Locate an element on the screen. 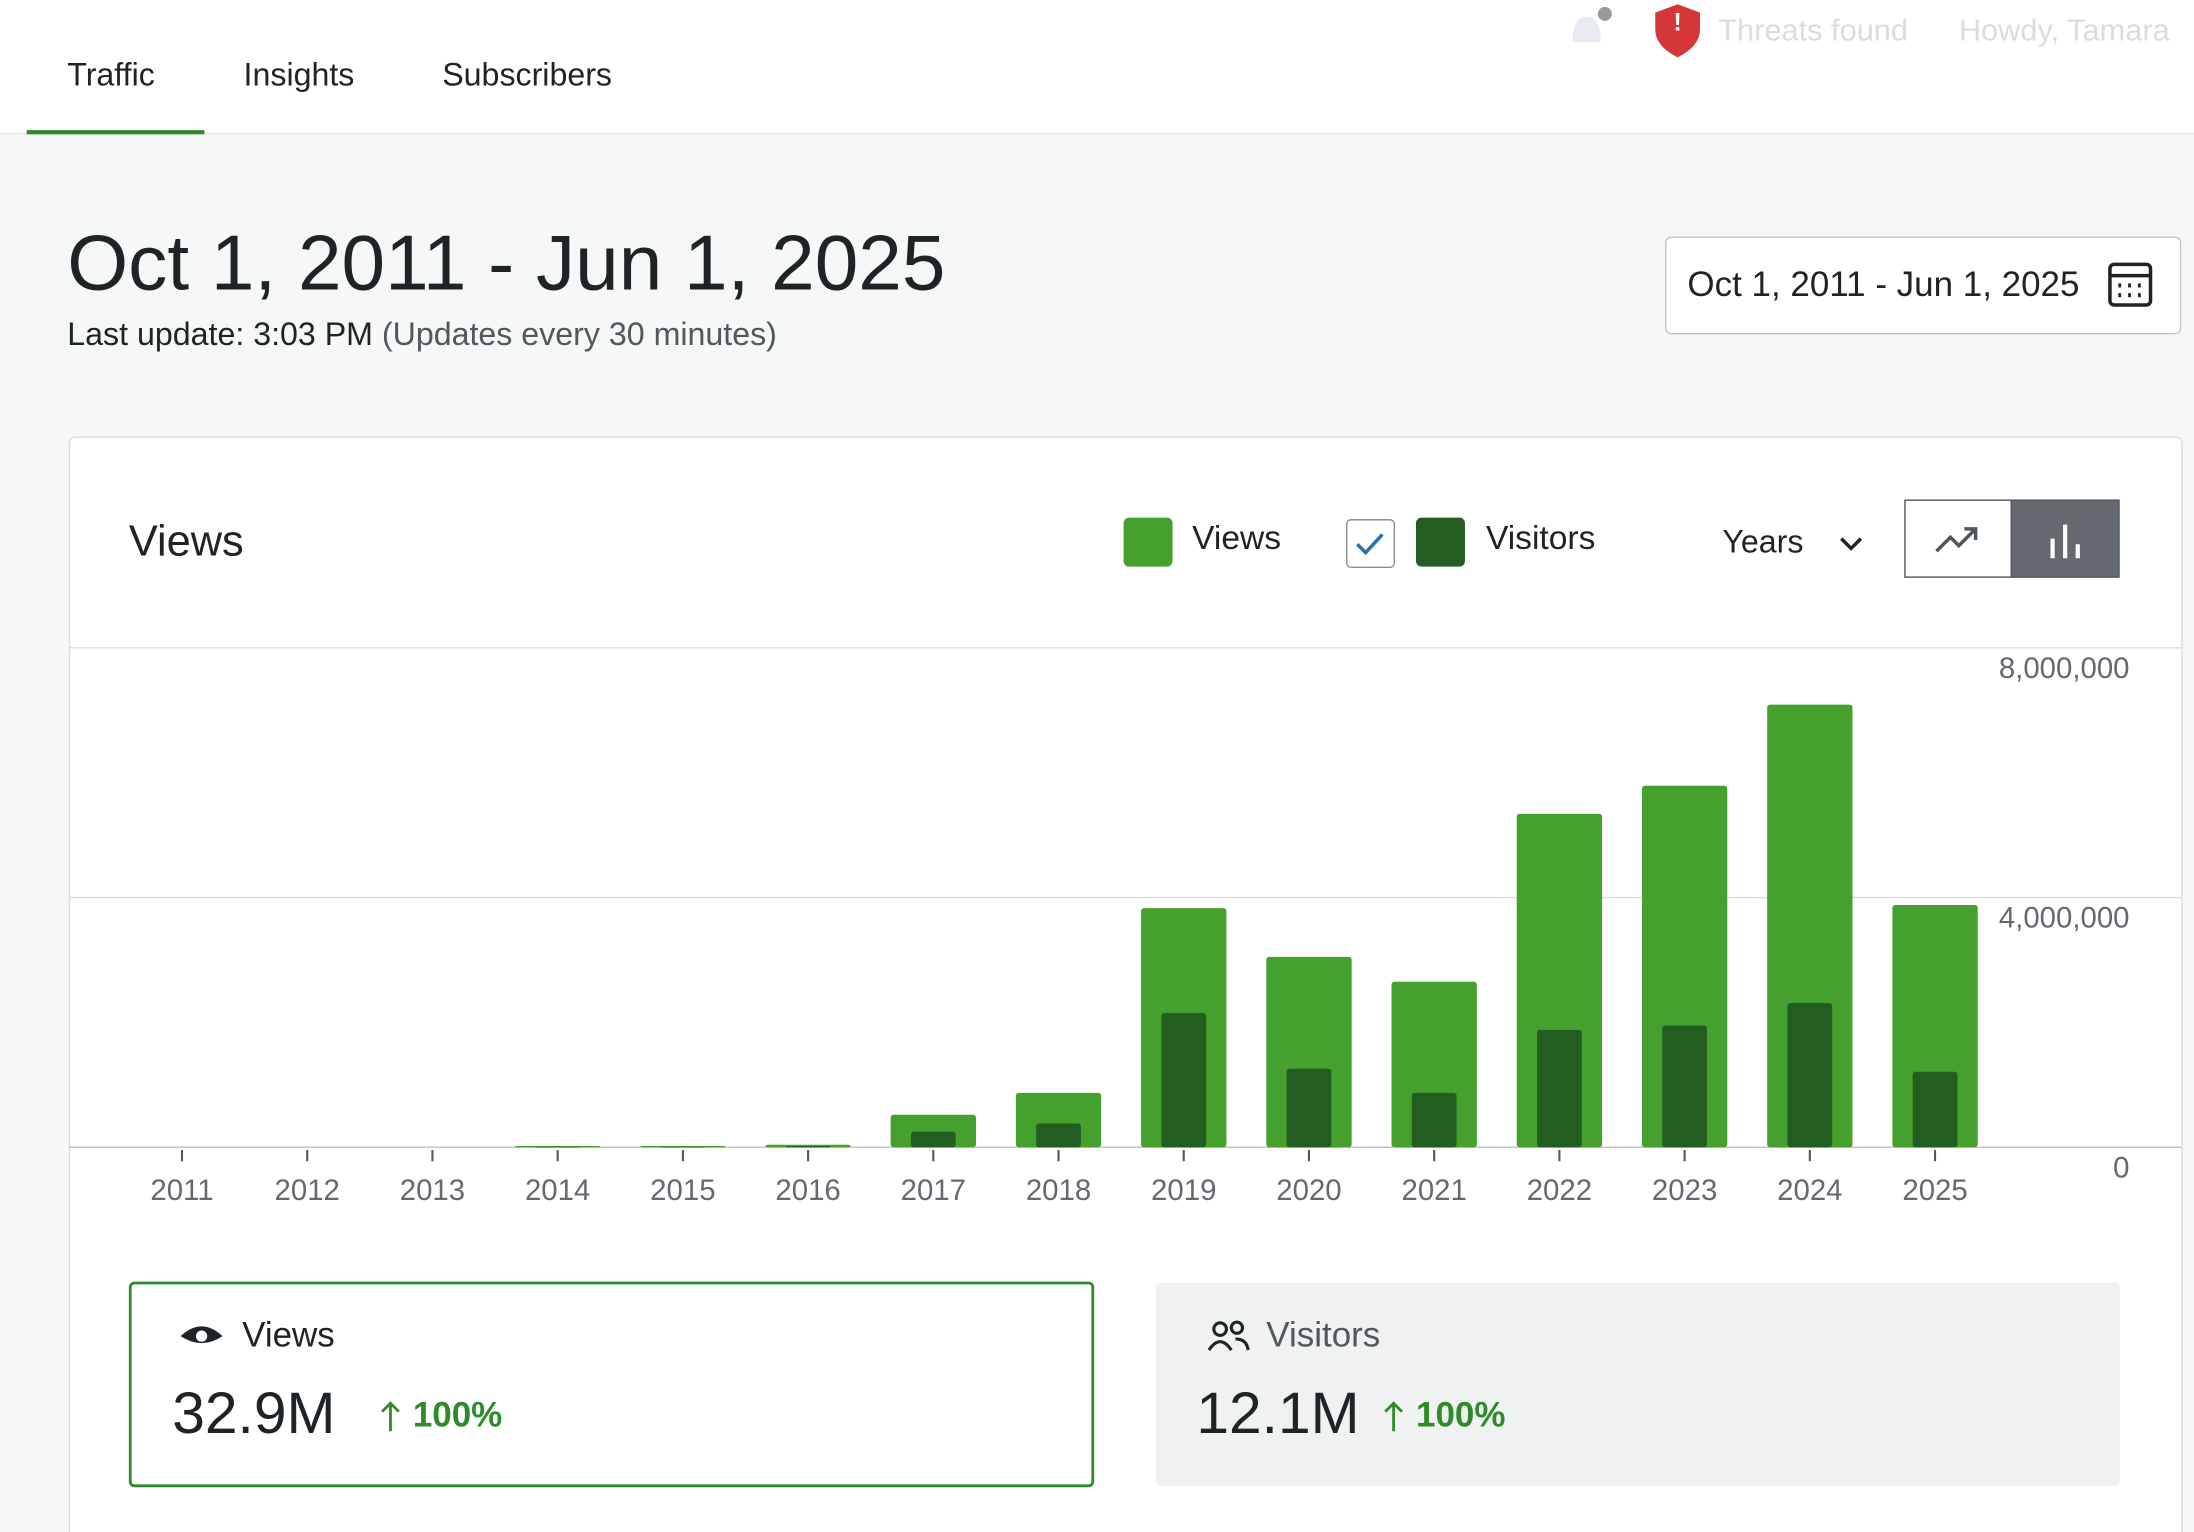 The width and height of the screenshot is (2194, 1532). chevron-icon is located at coordinates (1851, 544).